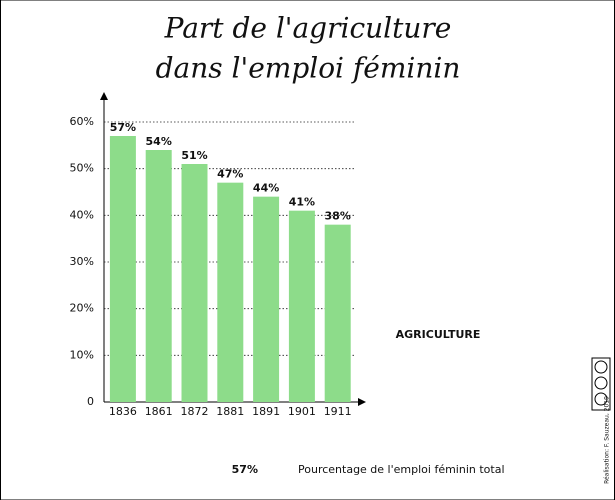  Describe the element at coordinates (82, 214) in the screenshot. I see `y-tick-label: 40%` at that location.